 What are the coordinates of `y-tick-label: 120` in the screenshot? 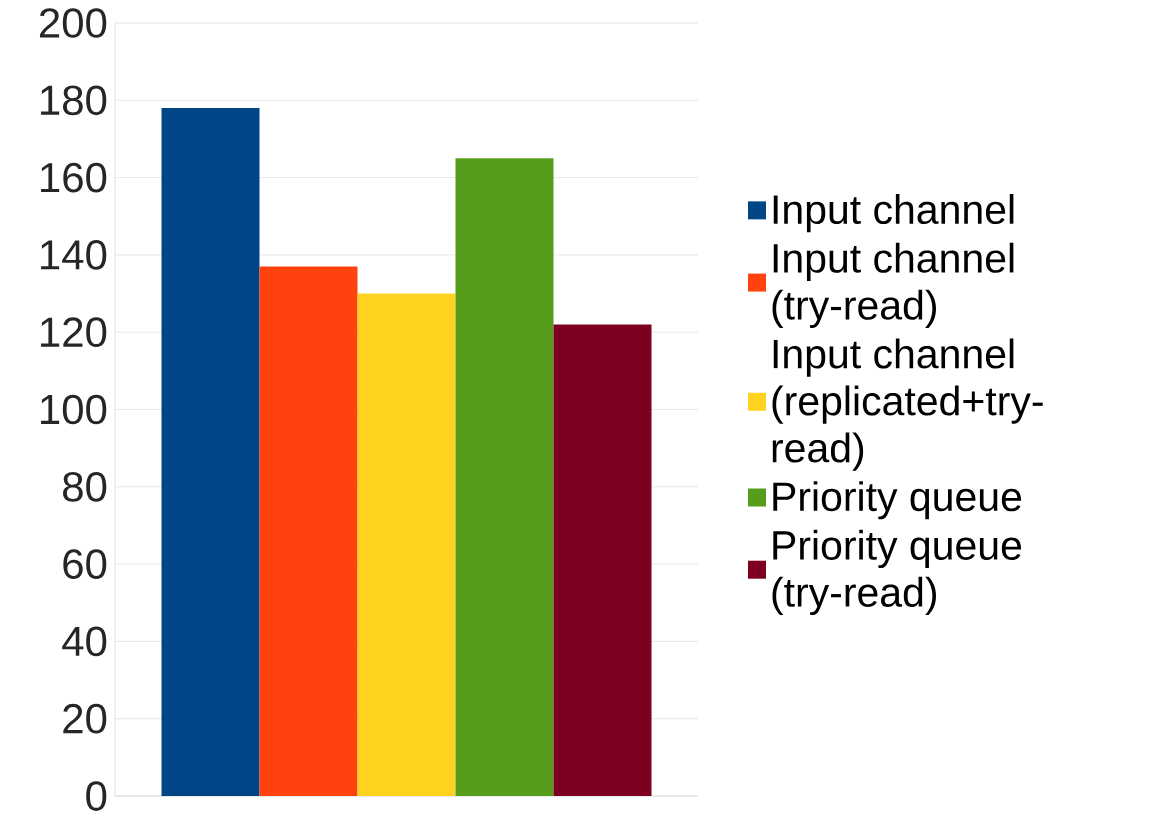 It's located at (74, 332).